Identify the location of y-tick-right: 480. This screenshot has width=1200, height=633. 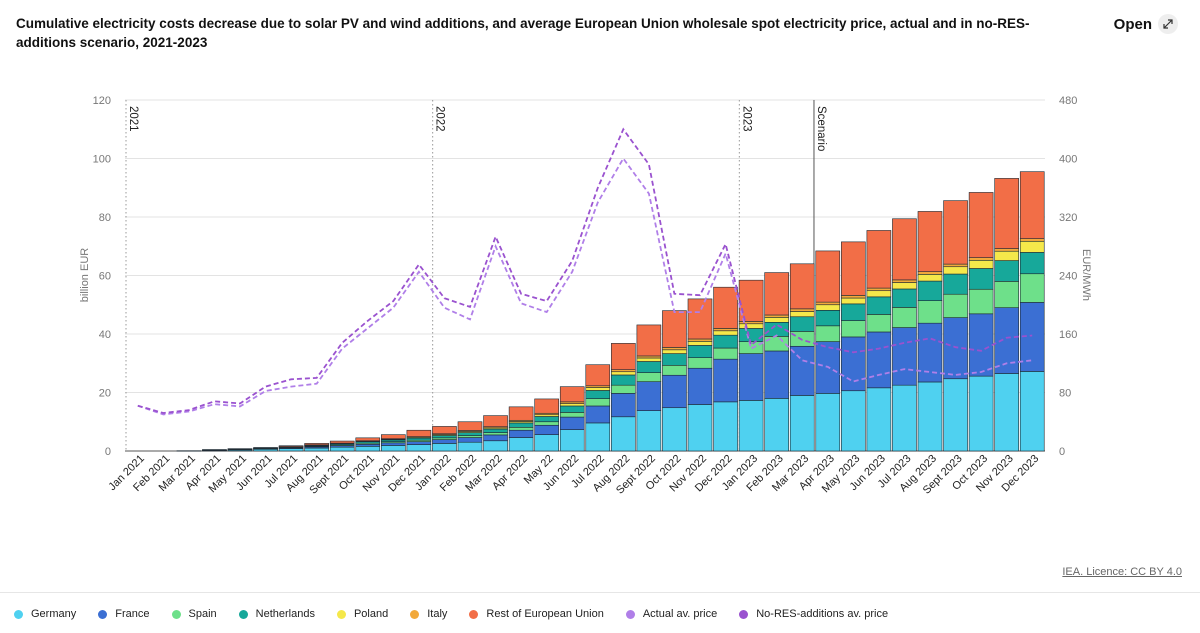
(1068, 101).